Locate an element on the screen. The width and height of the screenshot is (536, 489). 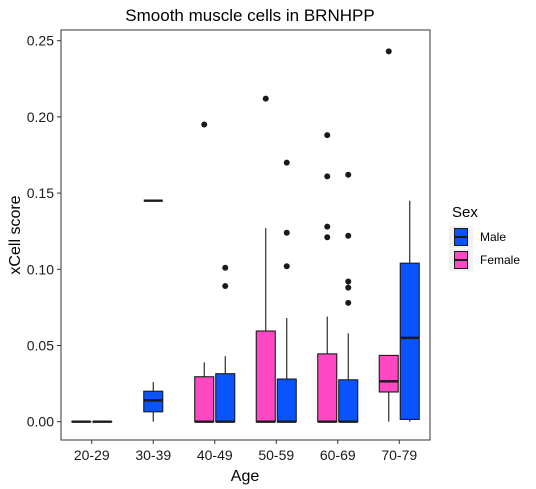
y-axis: 0.00 0.05 0.10 0.15 0.20 0.25 is located at coordinates (44, 231).